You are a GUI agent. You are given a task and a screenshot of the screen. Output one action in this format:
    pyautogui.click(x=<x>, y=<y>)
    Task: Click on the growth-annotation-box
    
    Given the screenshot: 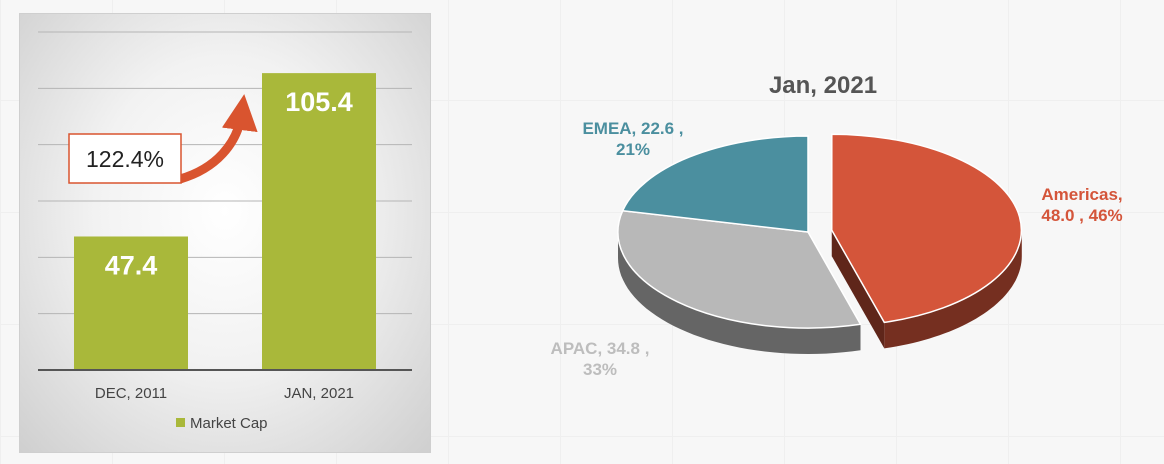 What is the action you would take?
    pyautogui.click(x=125, y=158)
    